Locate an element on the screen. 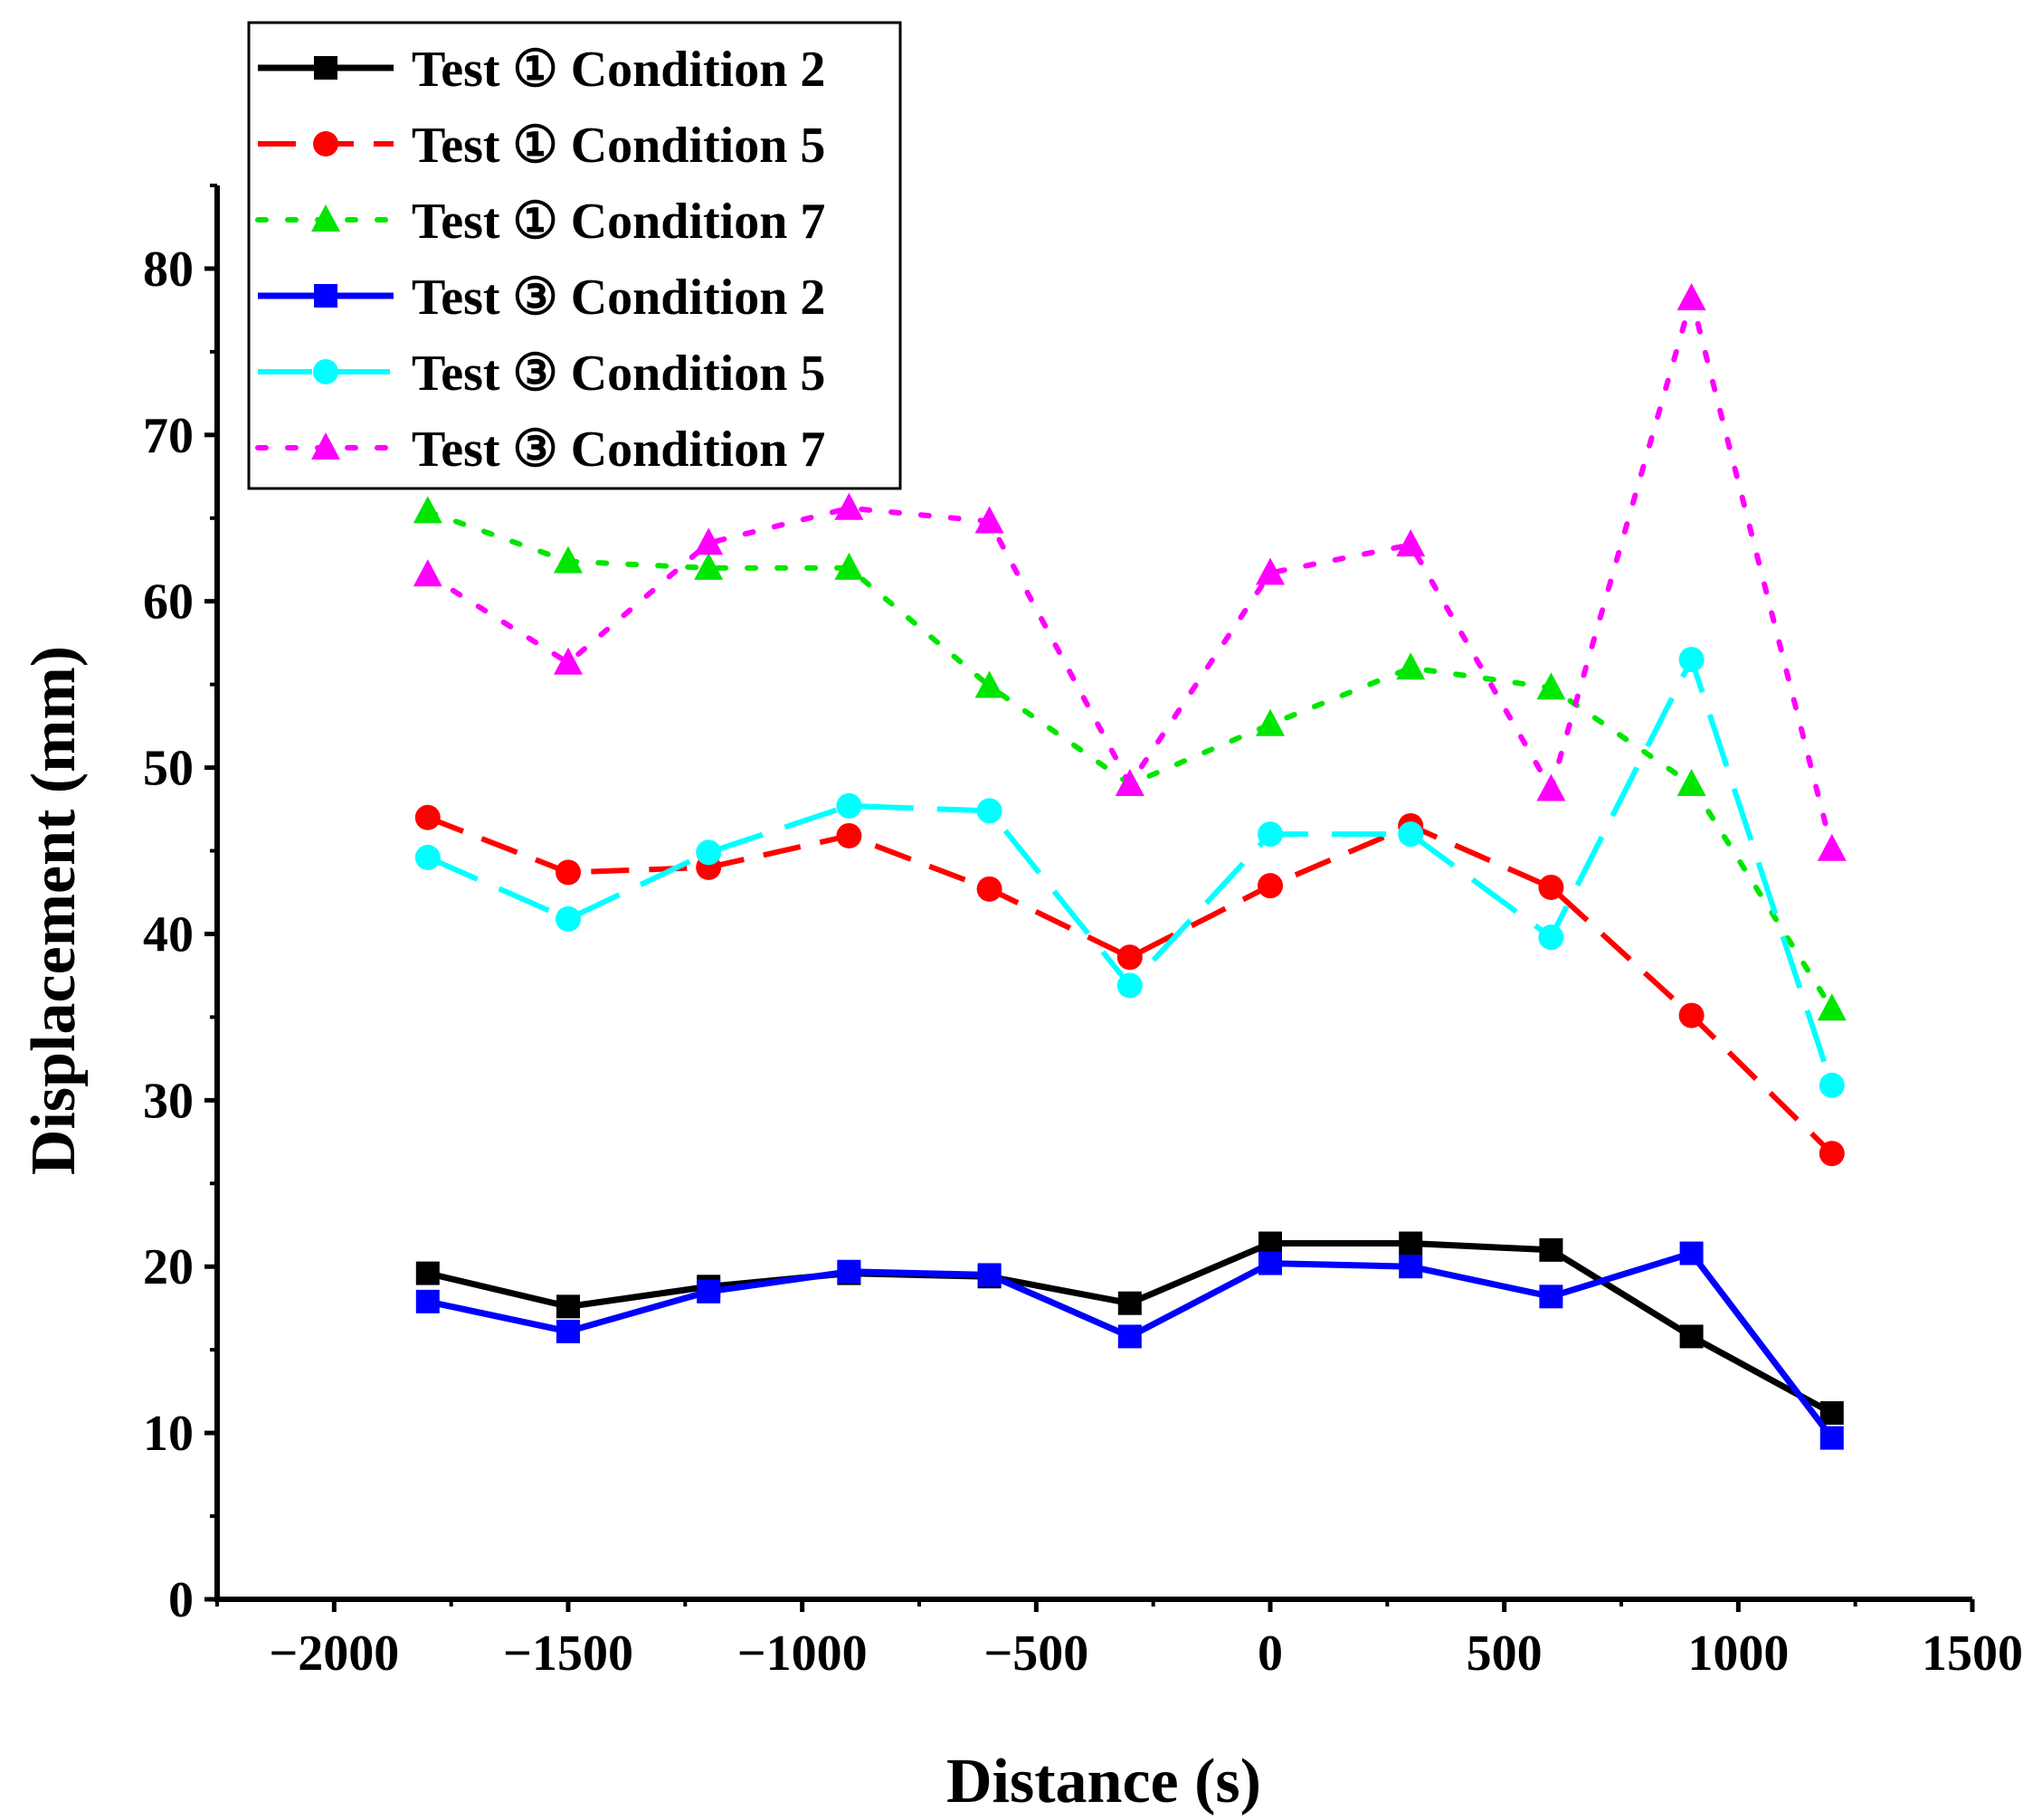 The height and width of the screenshot is (1820, 2042). legend-label: Test ③ Condition 2 is located at coordinates (618, 298).